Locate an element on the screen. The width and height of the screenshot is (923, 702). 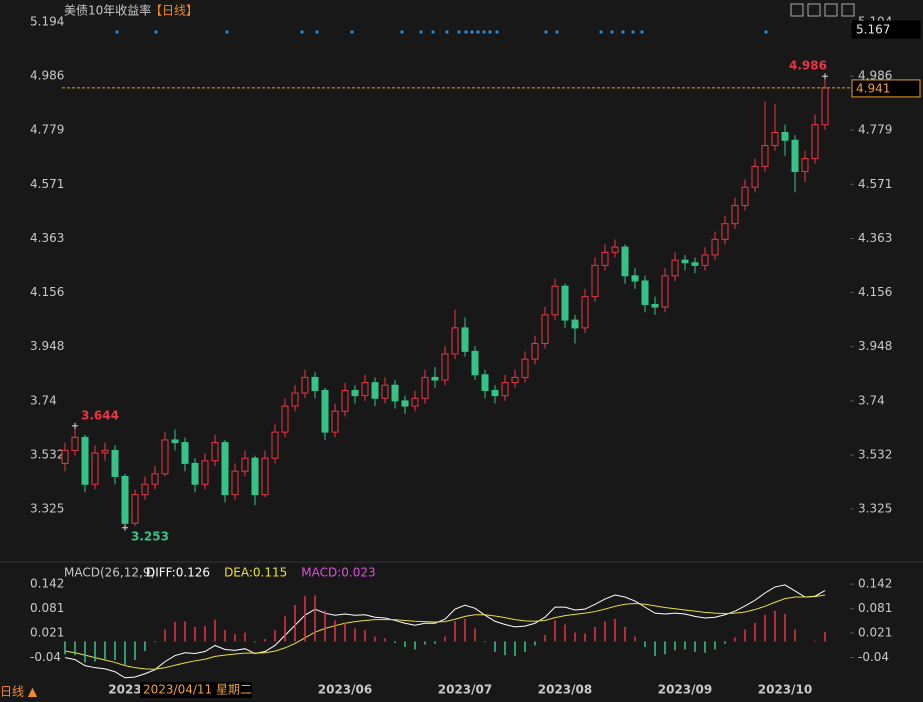
period-label: 日线 ▲ is located at coordinates (19, 692).